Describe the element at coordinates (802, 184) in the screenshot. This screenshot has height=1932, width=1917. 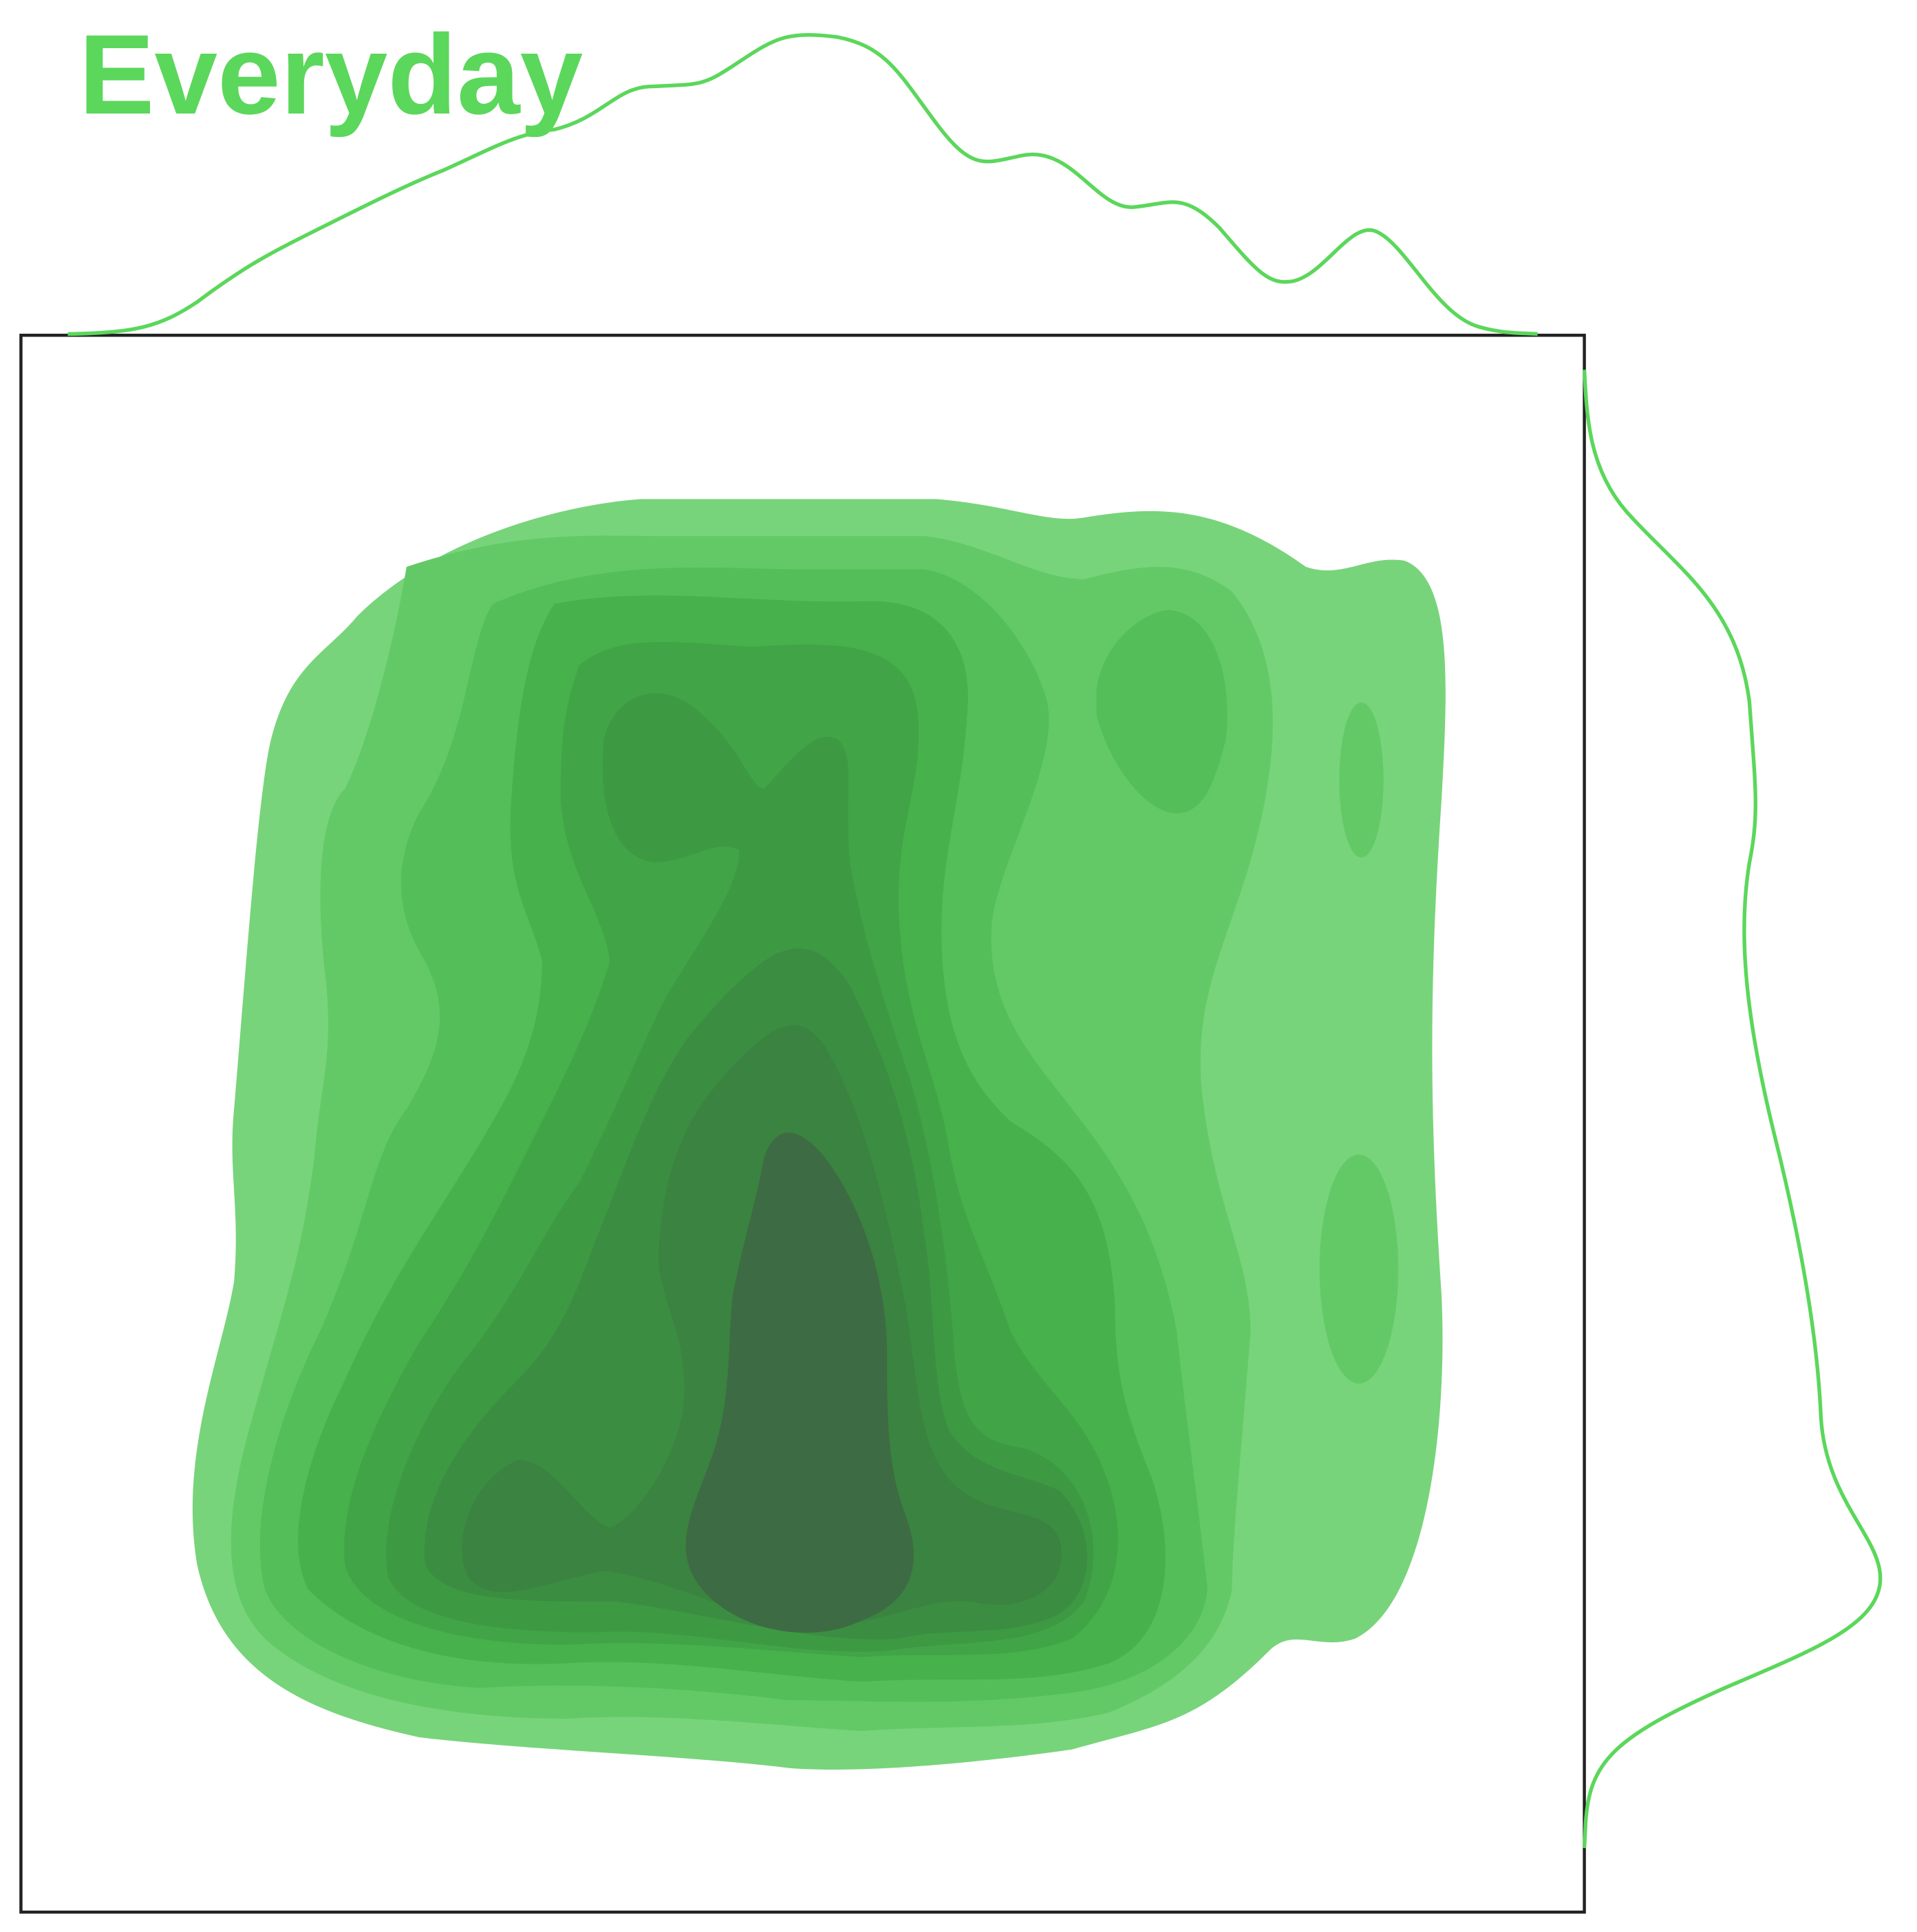
I see `marginal-density-x` at that location.